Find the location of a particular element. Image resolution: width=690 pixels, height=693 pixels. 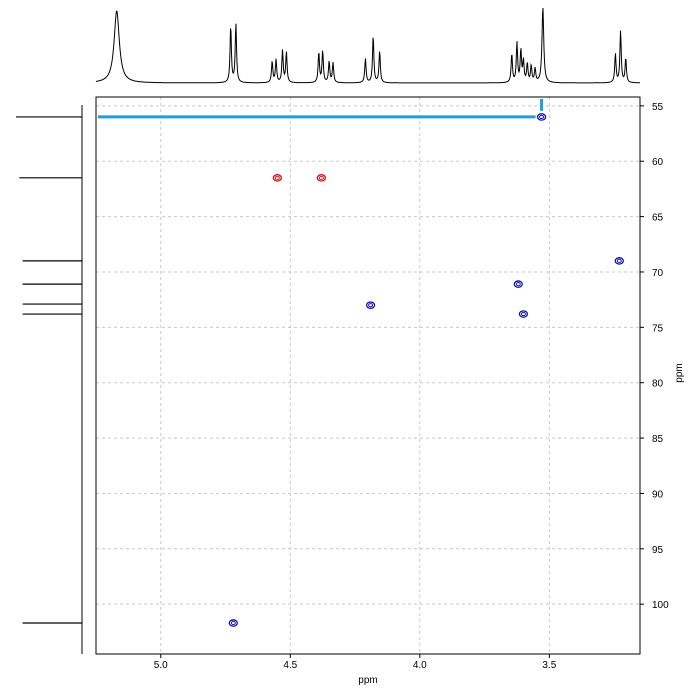

x-tick-label: 4.0 is located at coordinates (420, 665).